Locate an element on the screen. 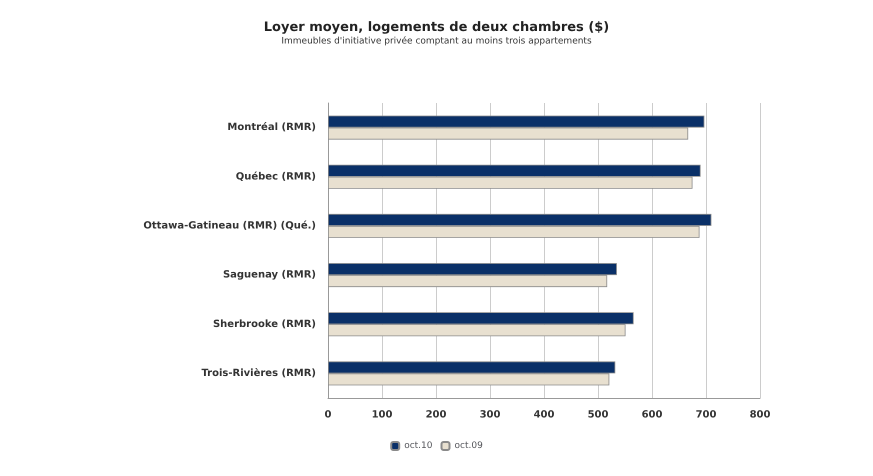 This screenshot has height=476, width=873. x-tick-label: 100 is located at coordinates (382, 415).